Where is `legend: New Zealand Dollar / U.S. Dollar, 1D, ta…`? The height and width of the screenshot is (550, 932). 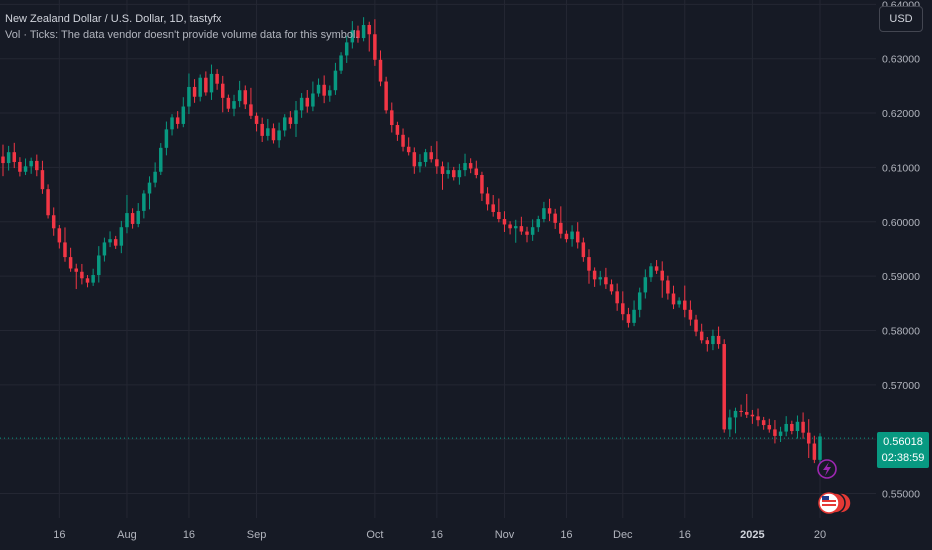
legend: New Zealand Dollar / U.S. Dollar, 1D, ta… is located at coordinates (181, 27).